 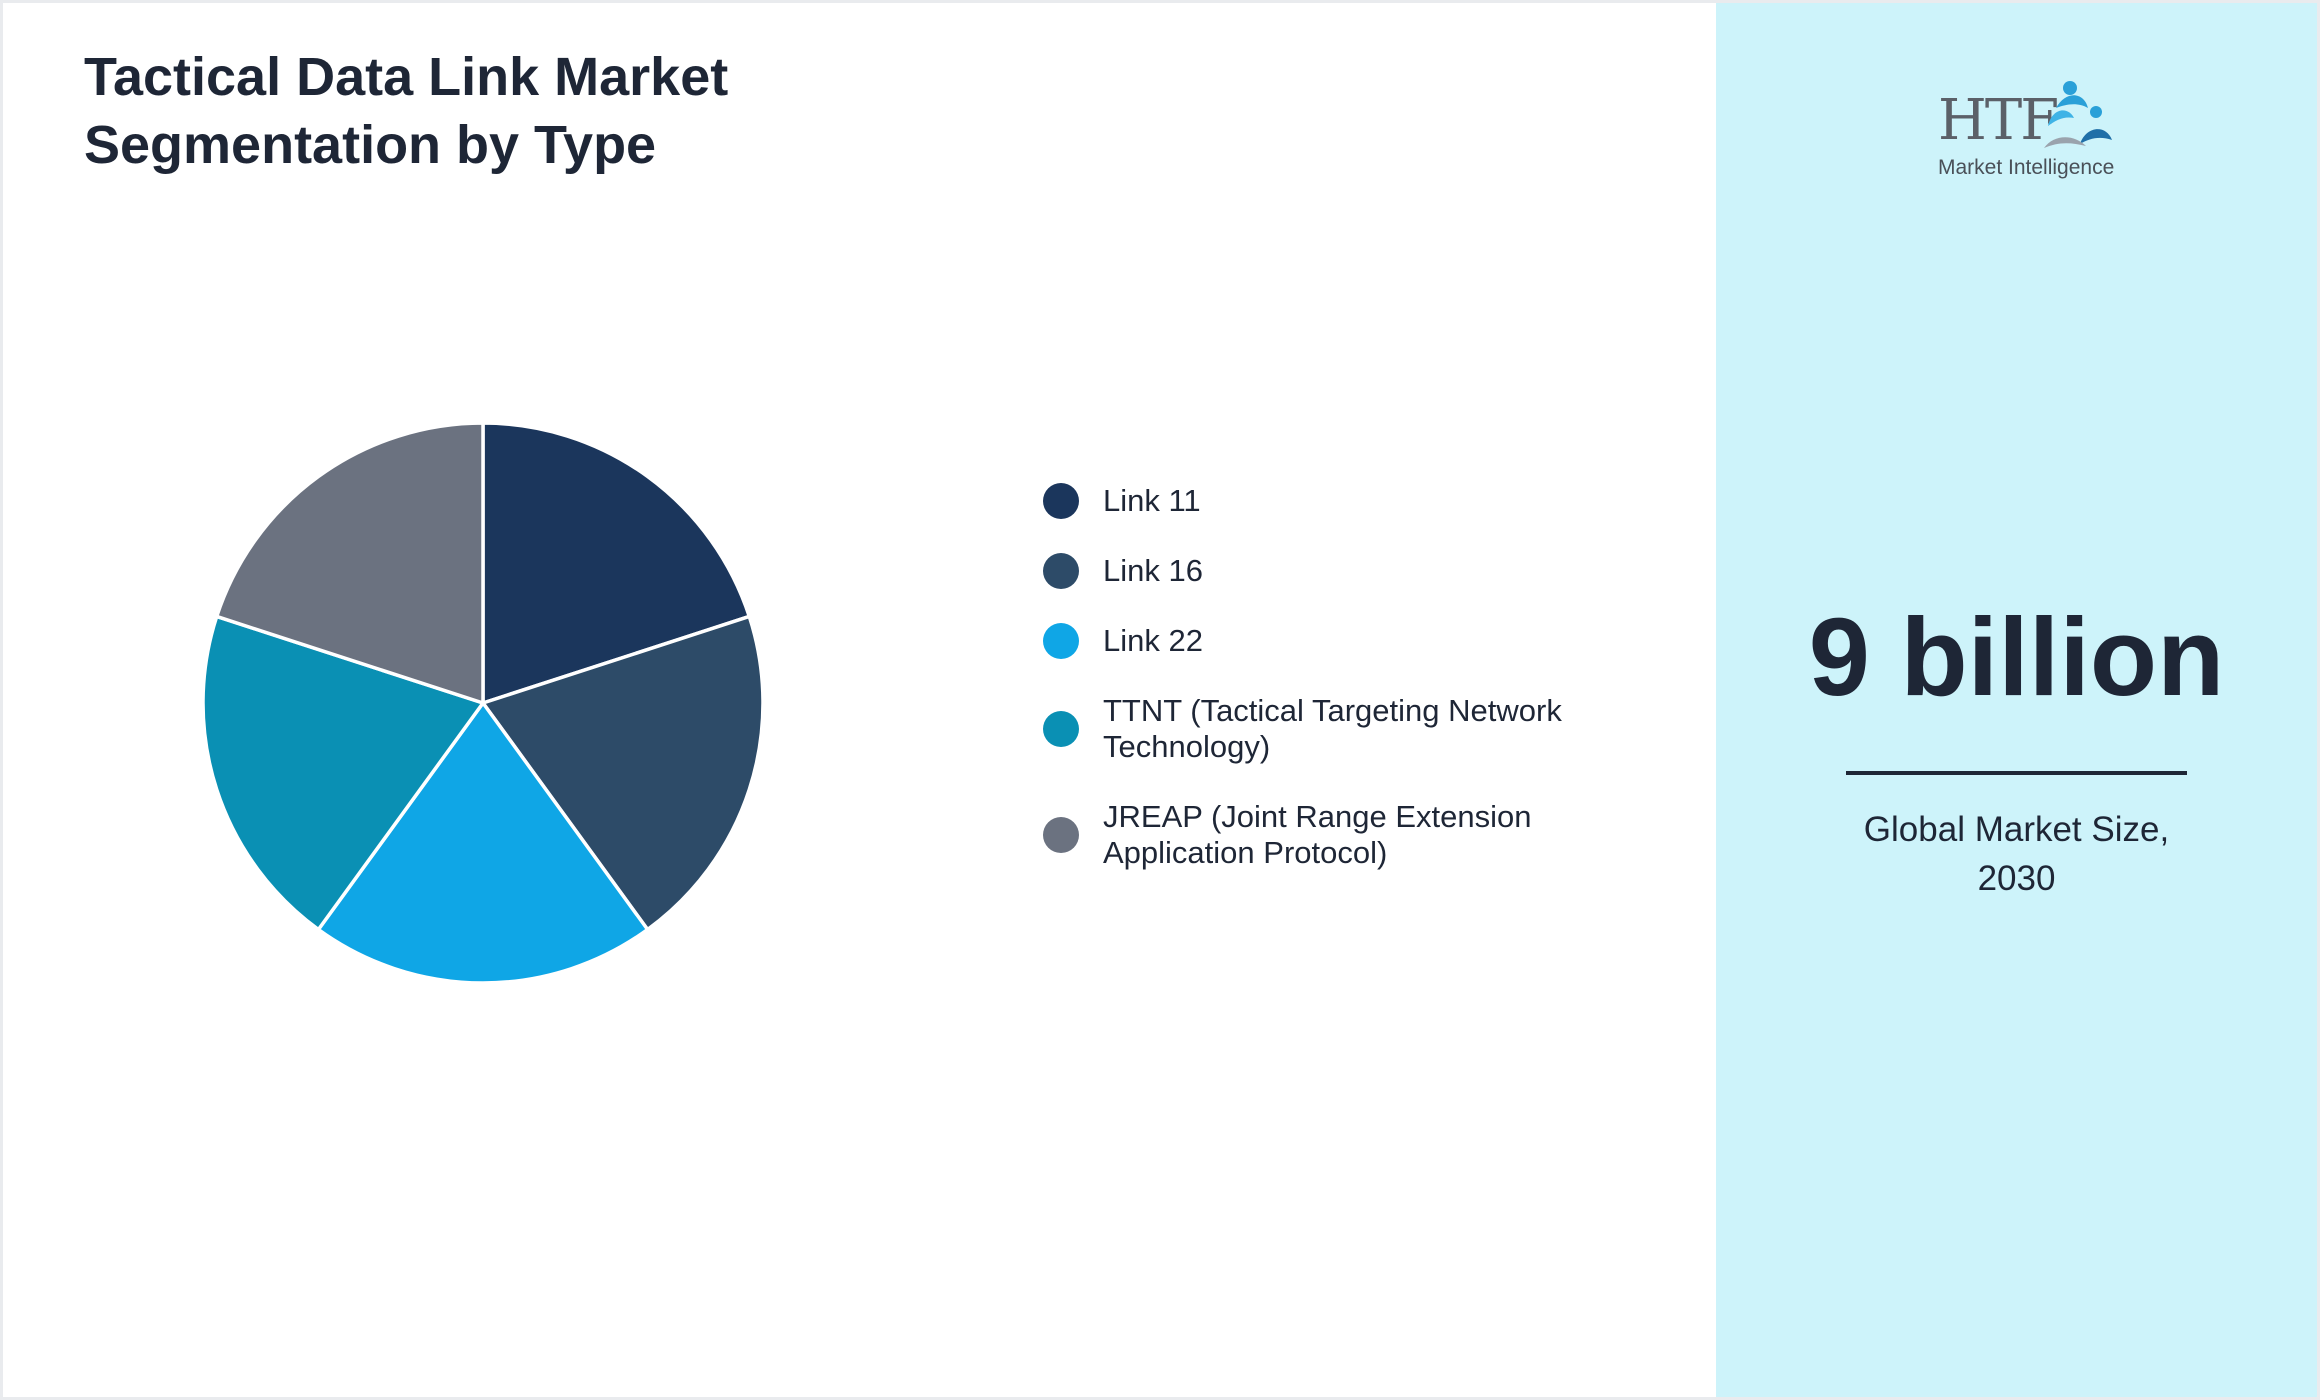 I want to click on market-size-caption-line-1: Global Market Size,, so click(x=2016, y=829).